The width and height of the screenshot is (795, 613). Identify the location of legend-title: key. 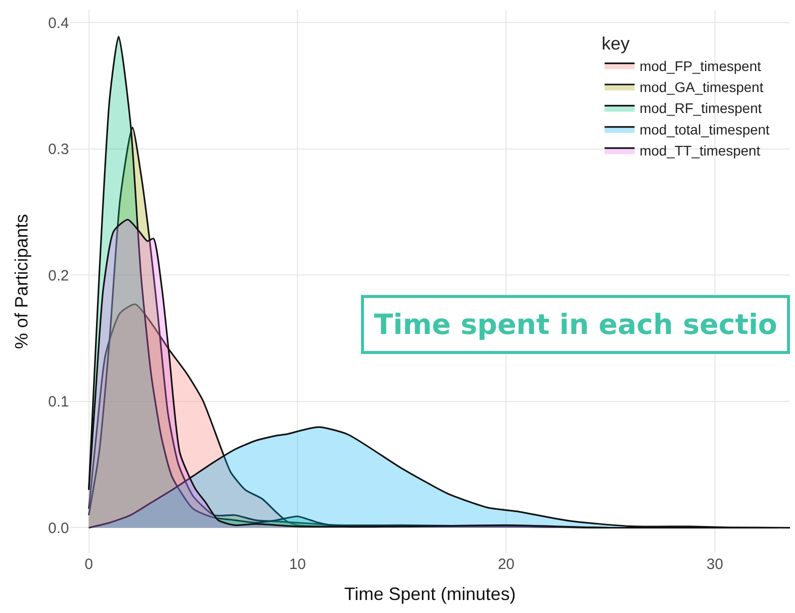
(616, 44).